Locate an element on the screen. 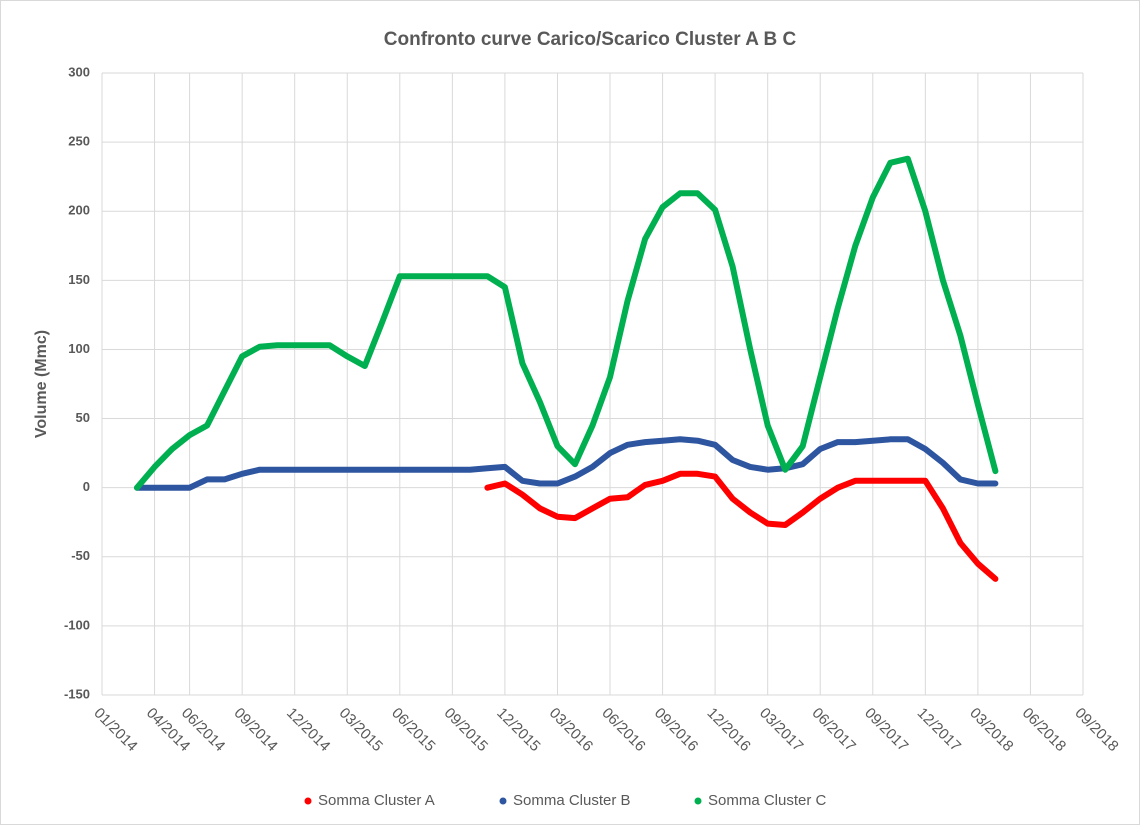 The width and height of the screenshot is (1141, 826). y-tick-label: 300 is located at coordinates (79, 71).